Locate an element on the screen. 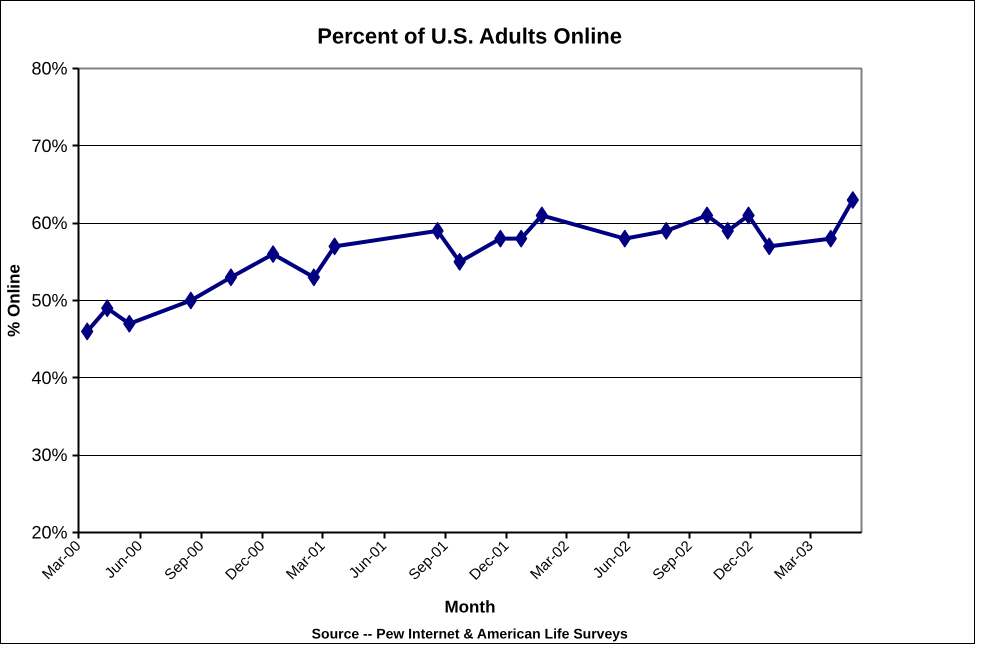 The image size is (983, 652). y-tick-label: 40% is located at coordinates (49, 378).